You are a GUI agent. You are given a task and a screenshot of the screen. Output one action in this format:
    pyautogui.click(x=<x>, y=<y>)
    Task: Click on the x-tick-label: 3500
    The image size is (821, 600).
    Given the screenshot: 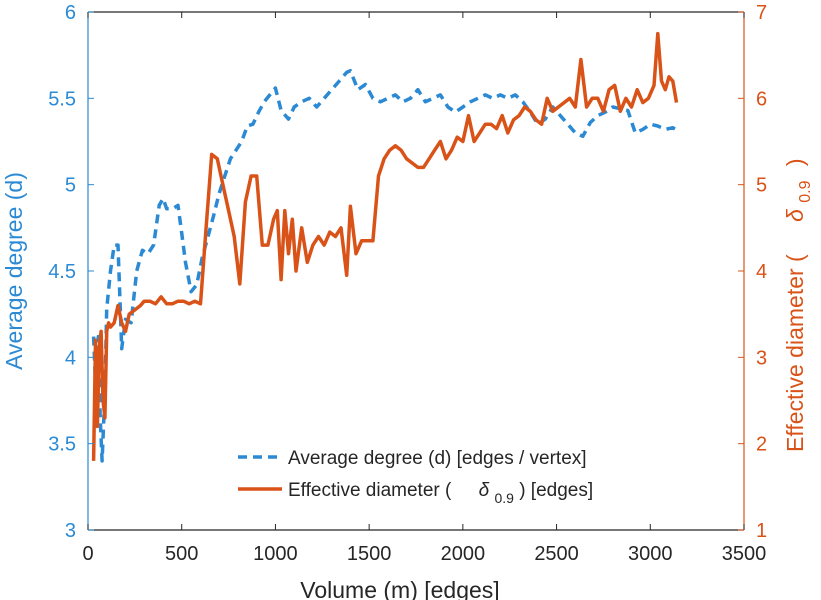 What is the action you would take?
    pyautogui.click(x=744, y=554)
    